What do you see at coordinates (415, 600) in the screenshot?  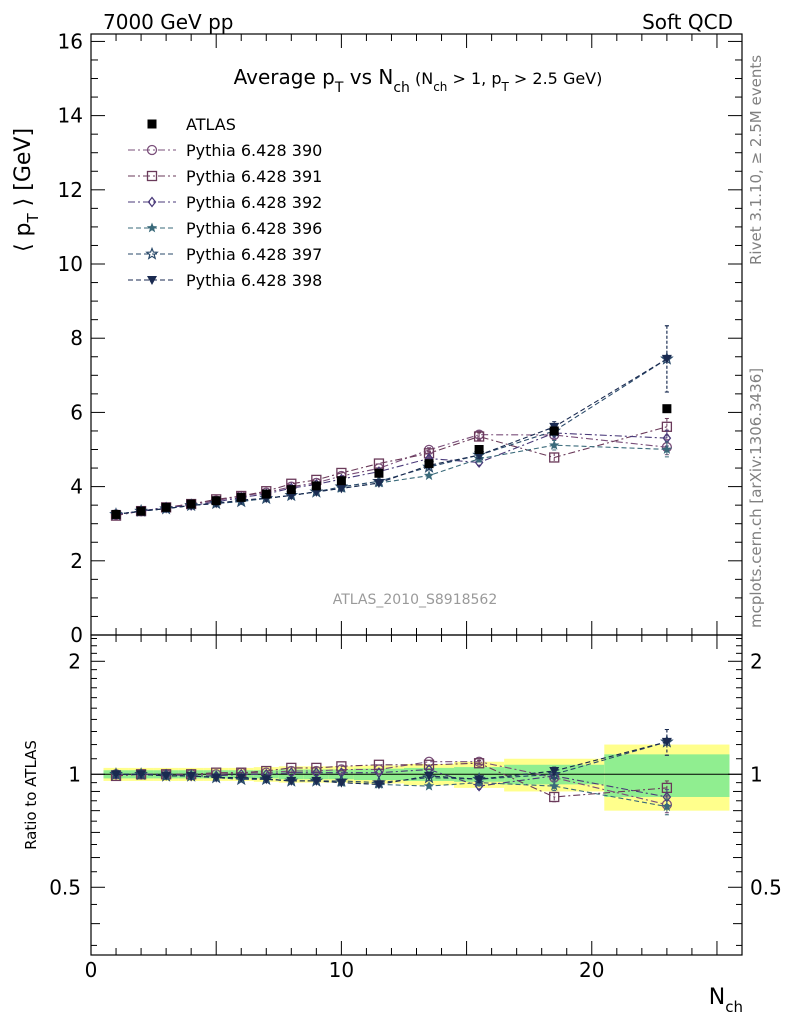 I see `analysis-id: ATLAS_2010_S8918562` at bounding box center [415, 600].